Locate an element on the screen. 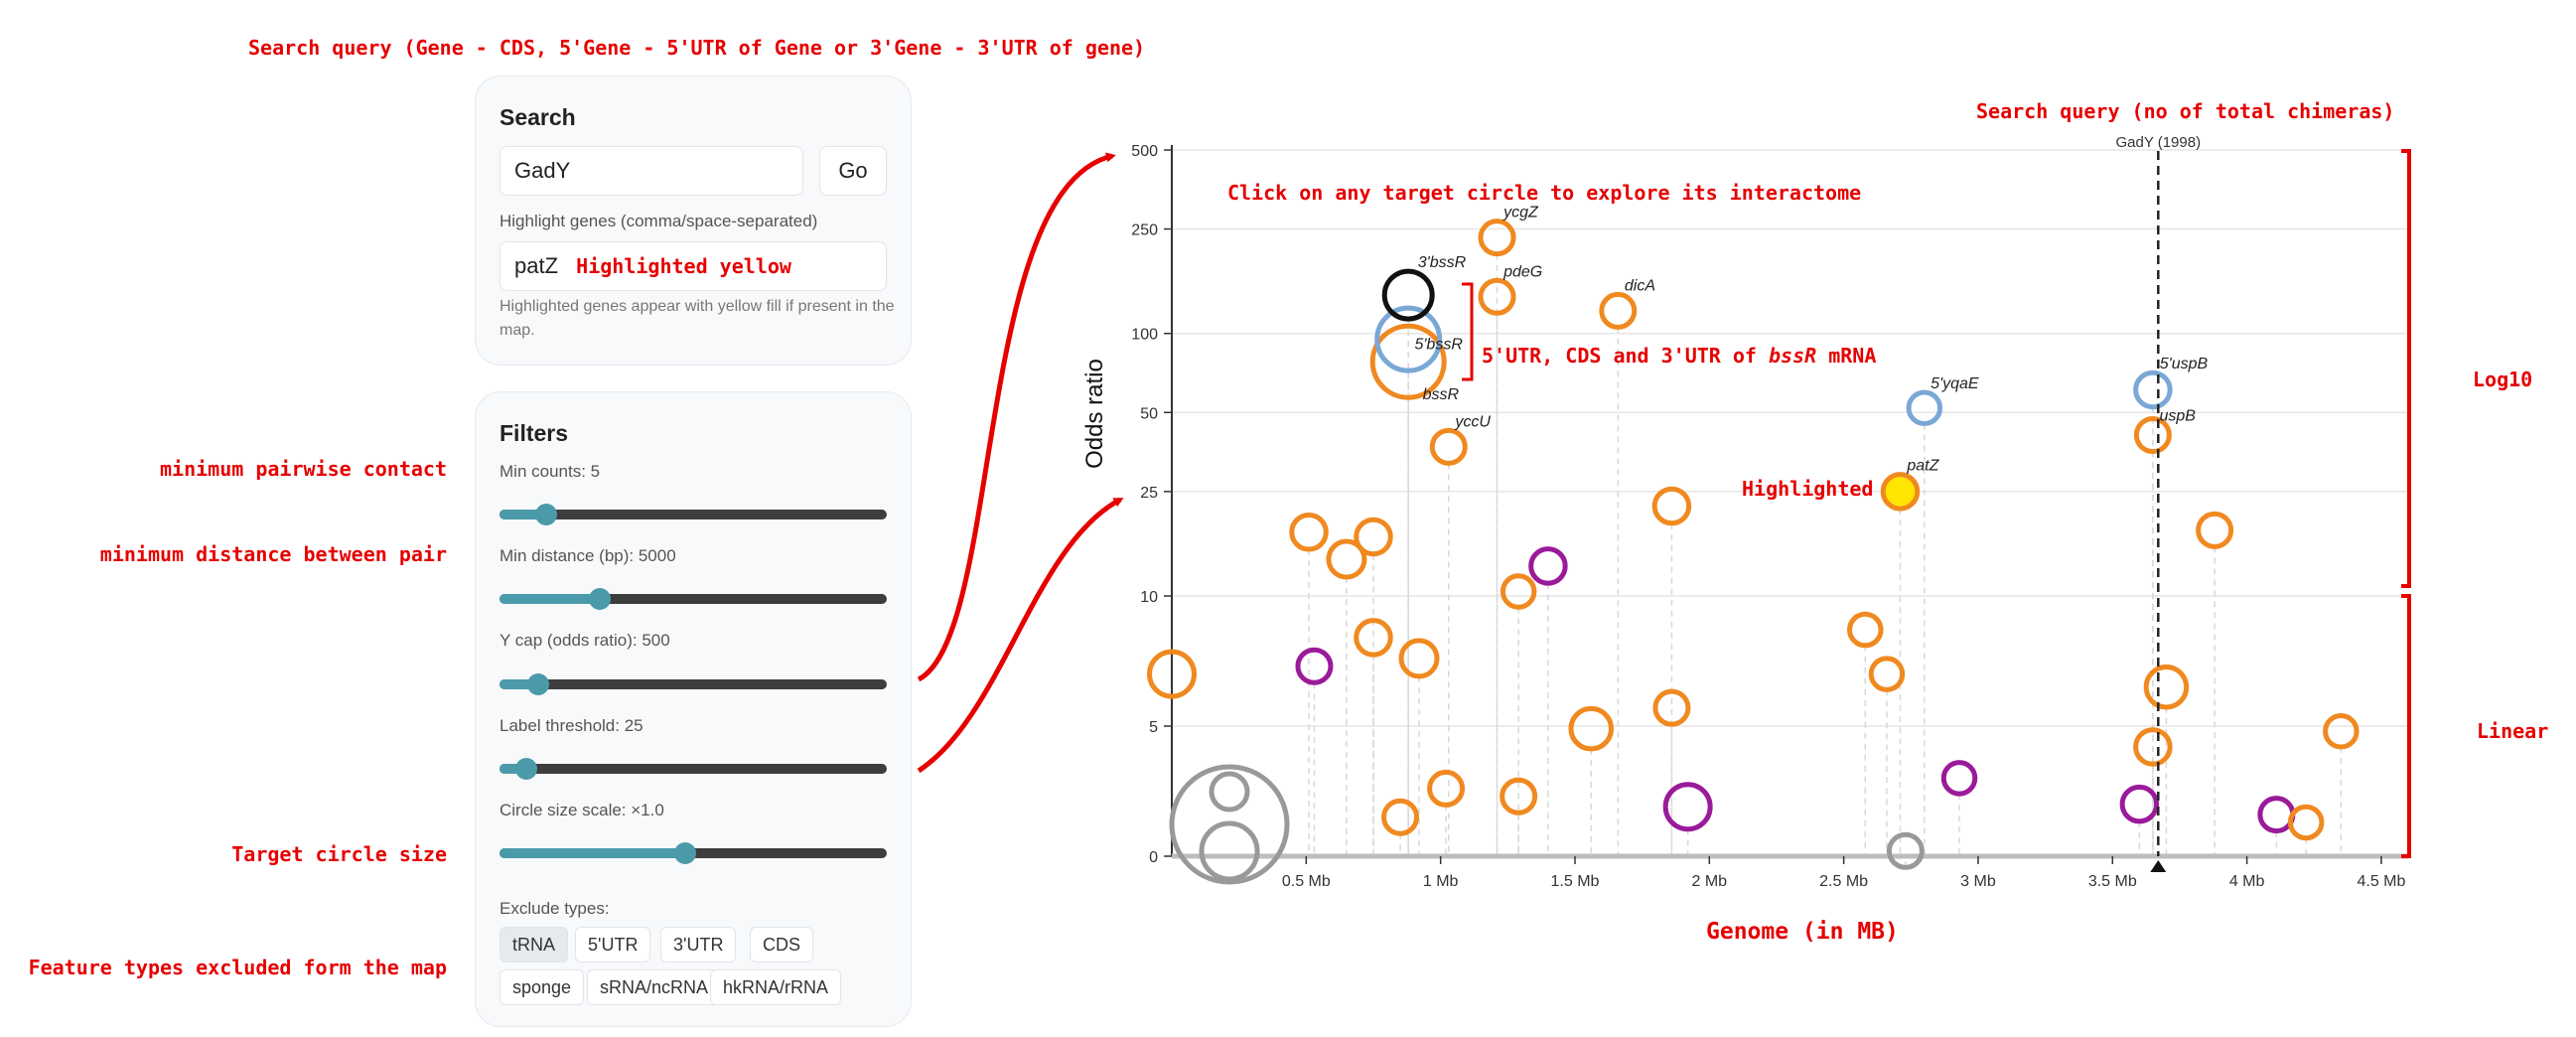  point-label: 5'bssR is located at coordinates (1438, 346).